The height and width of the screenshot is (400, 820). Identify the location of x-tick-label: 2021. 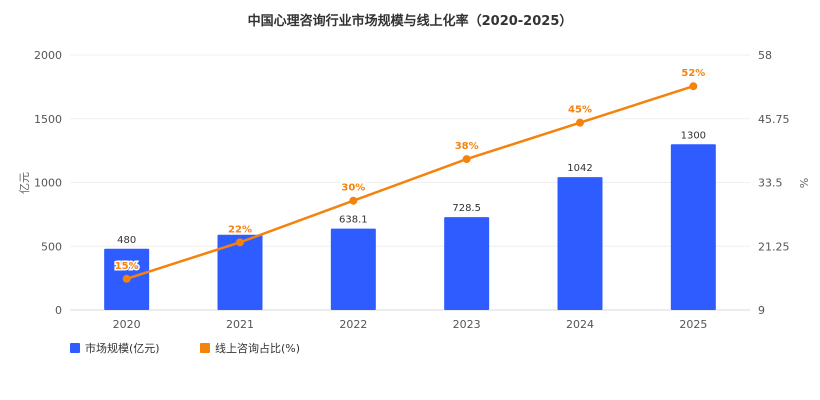
(240, 324).